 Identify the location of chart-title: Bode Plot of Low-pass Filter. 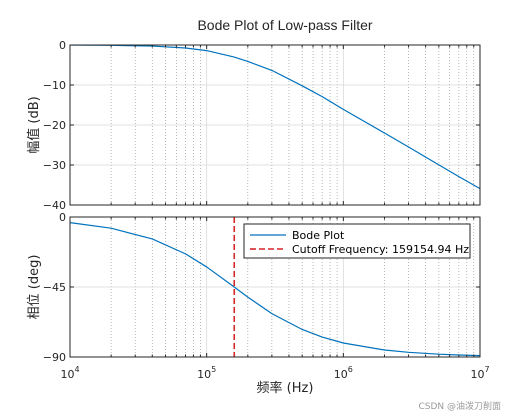
(284, 25).